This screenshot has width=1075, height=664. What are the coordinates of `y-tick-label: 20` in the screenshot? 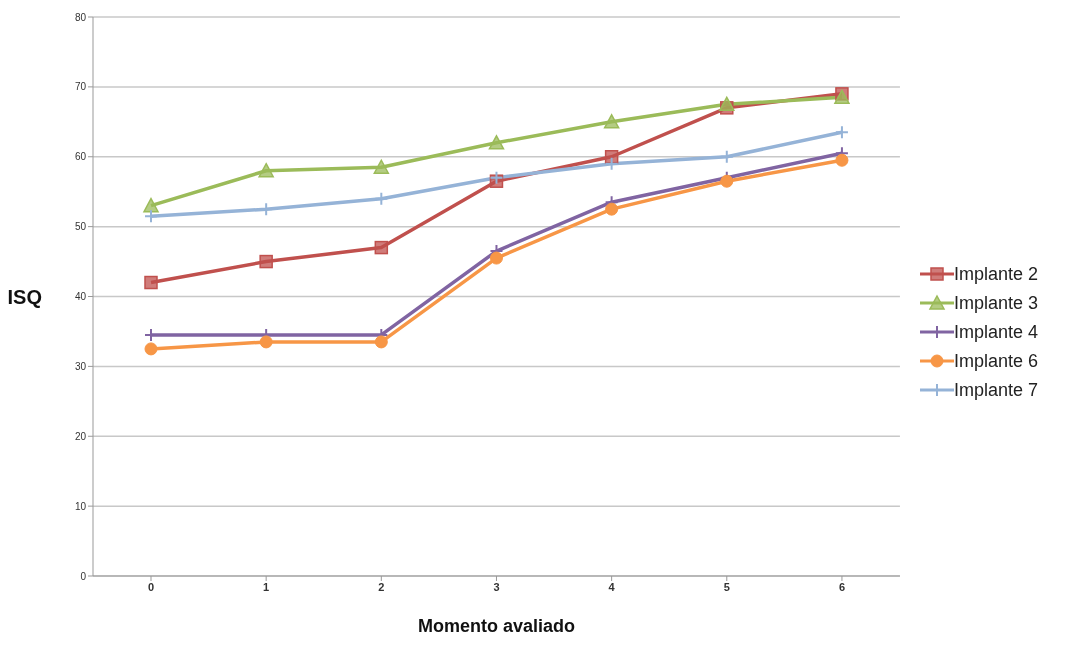 It's located at (80, 436).